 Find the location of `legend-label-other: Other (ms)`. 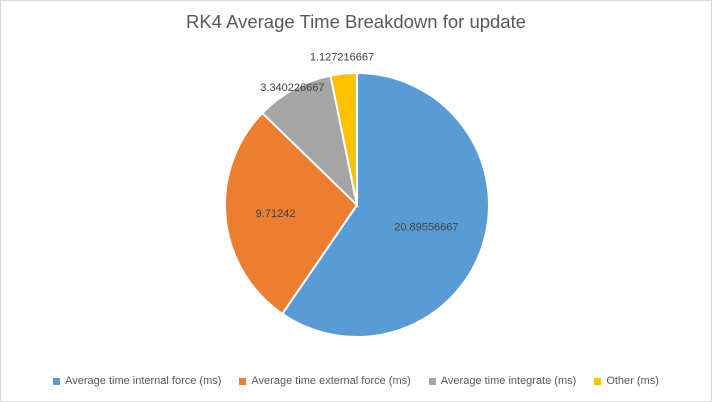

legend-label-other: Other (ms) is located at coordinates (632, 381).